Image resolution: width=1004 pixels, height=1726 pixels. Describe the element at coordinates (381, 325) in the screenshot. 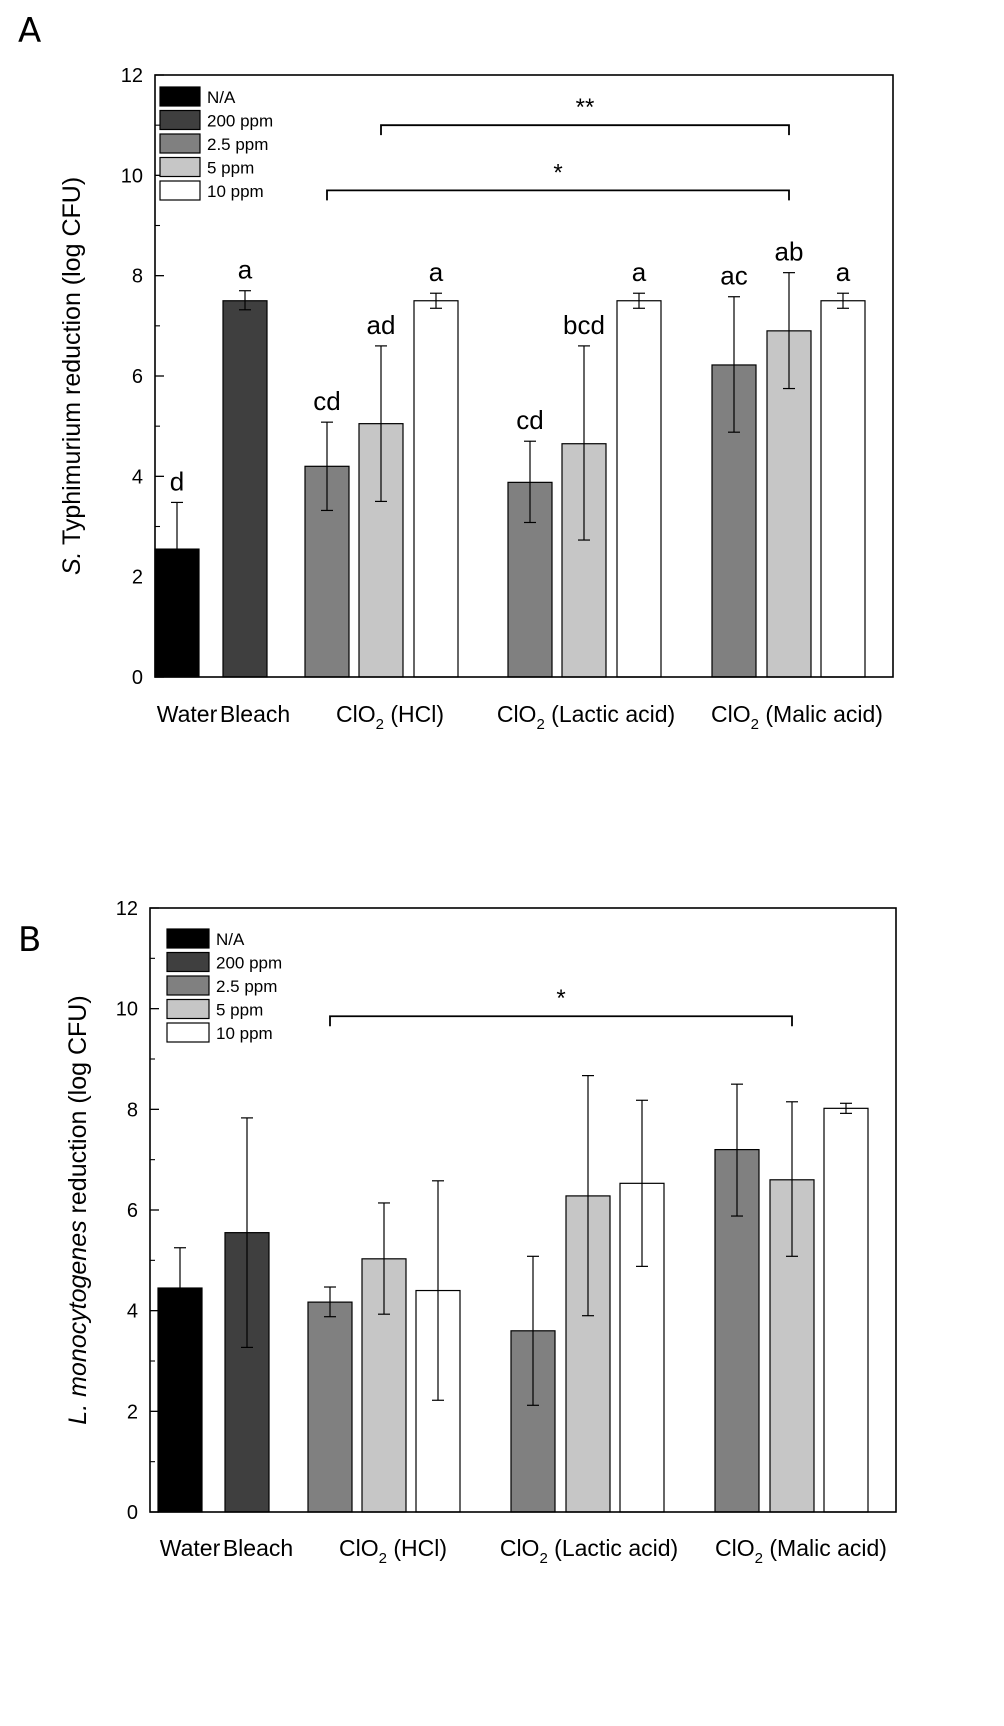

I see `significance-letter: ad` at that location.